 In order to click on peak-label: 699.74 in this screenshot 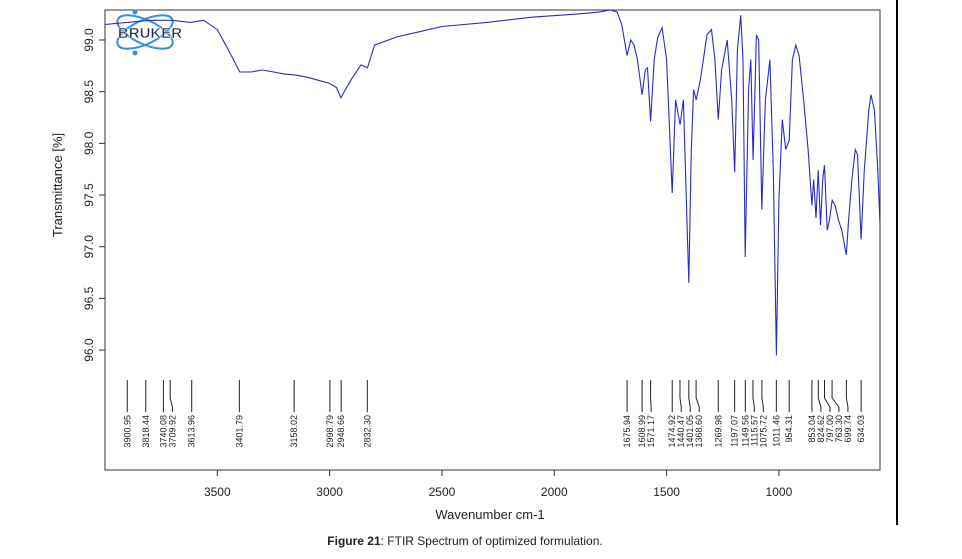, I will do `click(848, 429)`.